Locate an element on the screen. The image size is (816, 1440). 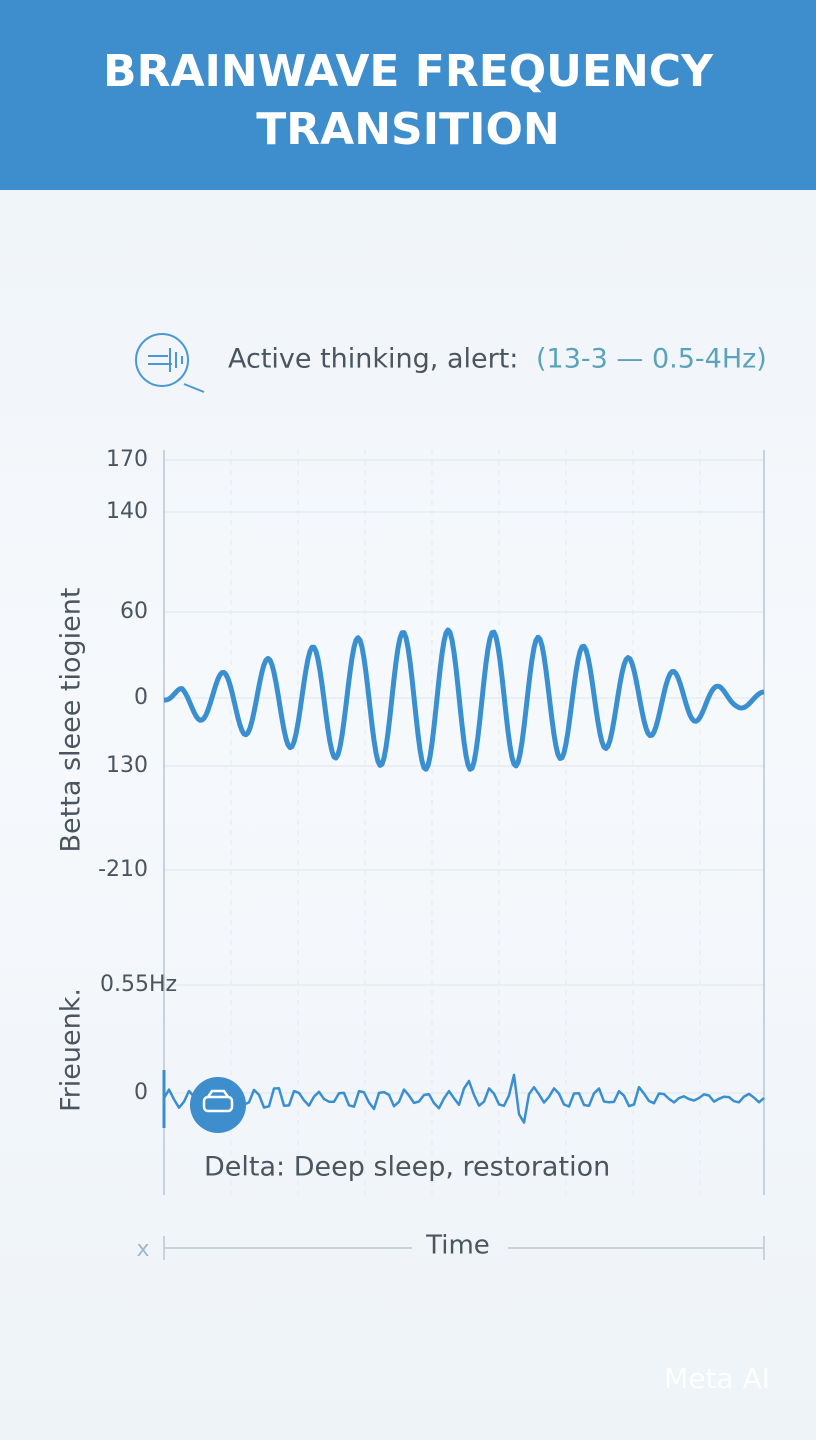
lower-axis-label: Frieuenk. is located at coordinates (71, 1050).